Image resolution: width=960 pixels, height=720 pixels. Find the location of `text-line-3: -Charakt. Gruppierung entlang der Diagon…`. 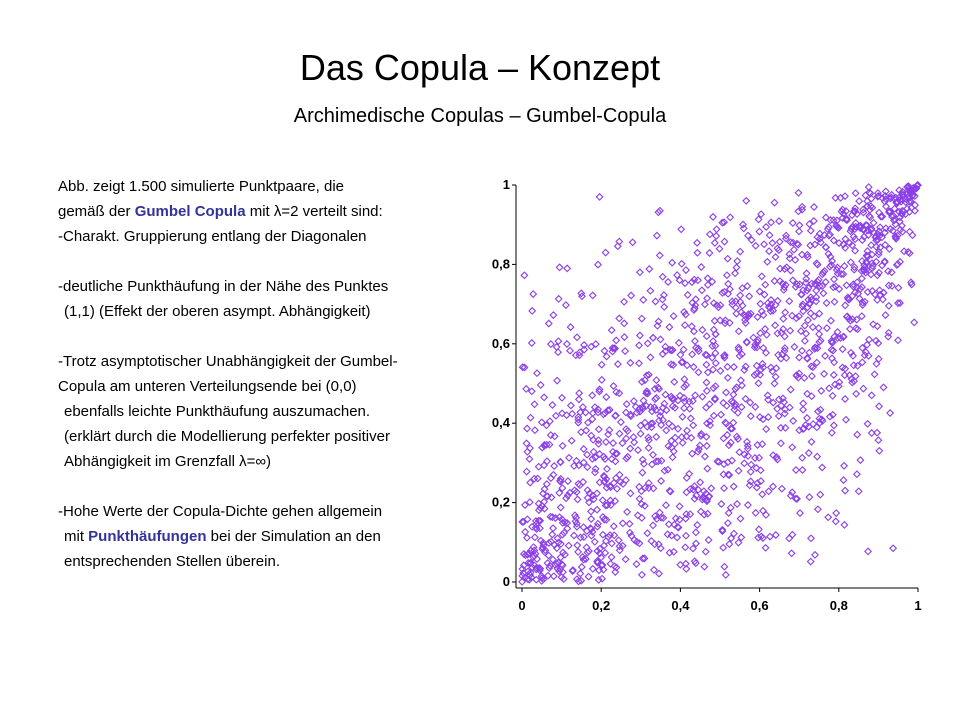

text-line-3: -Charakt. Gruppierung entlang der Diagon… is located at coordinates (212, 236).